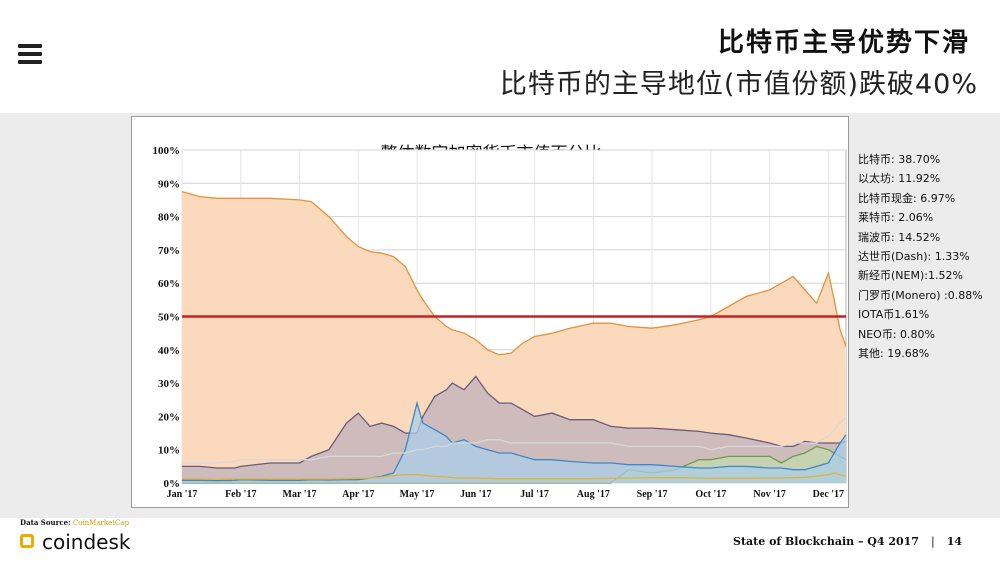 The image size is (1000, 563). Describe the element at coordinates (738, 84) in the screenshot. I see `page-subtitle: 比特币的主导地位(市值份额)跌破40%` at that location.